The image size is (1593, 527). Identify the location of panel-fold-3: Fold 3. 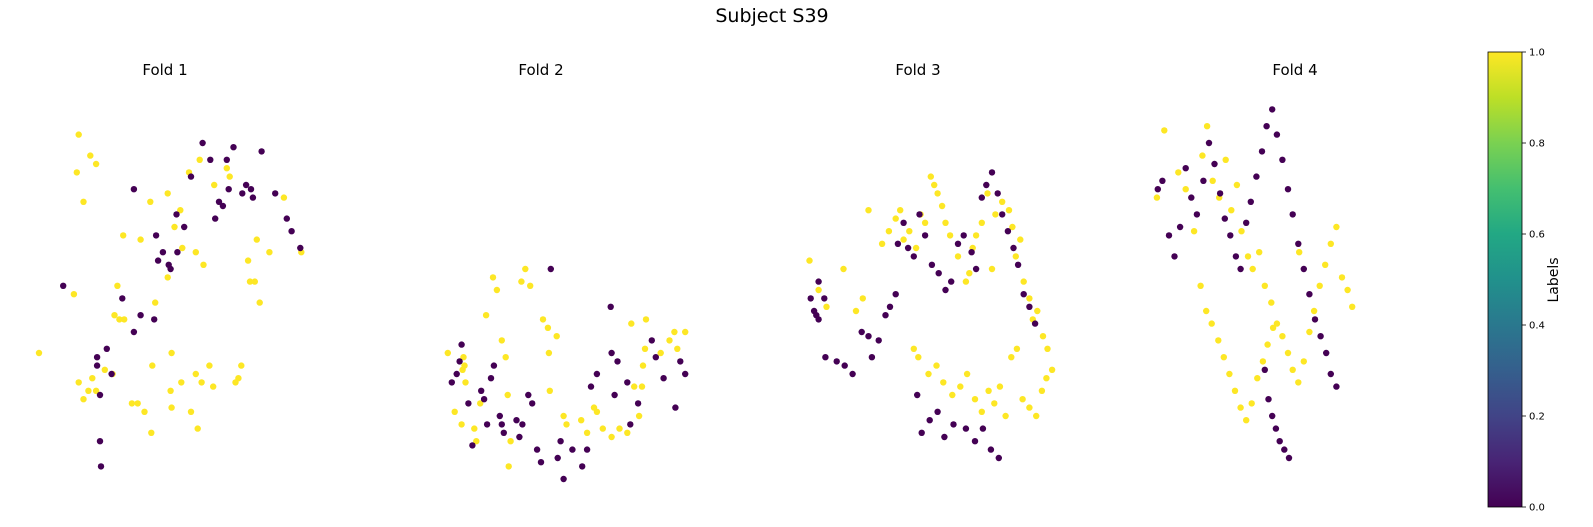
(931, 261).